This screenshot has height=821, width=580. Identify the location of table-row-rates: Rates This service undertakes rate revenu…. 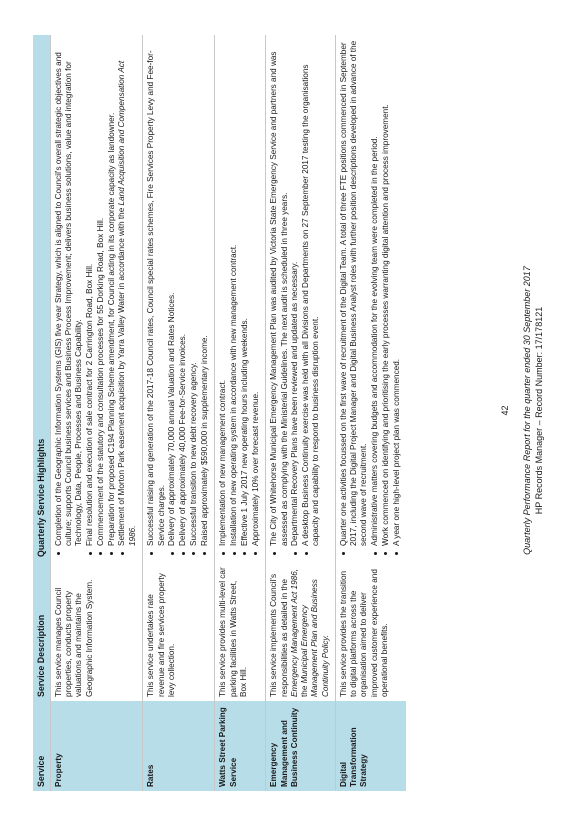
(178, 413).